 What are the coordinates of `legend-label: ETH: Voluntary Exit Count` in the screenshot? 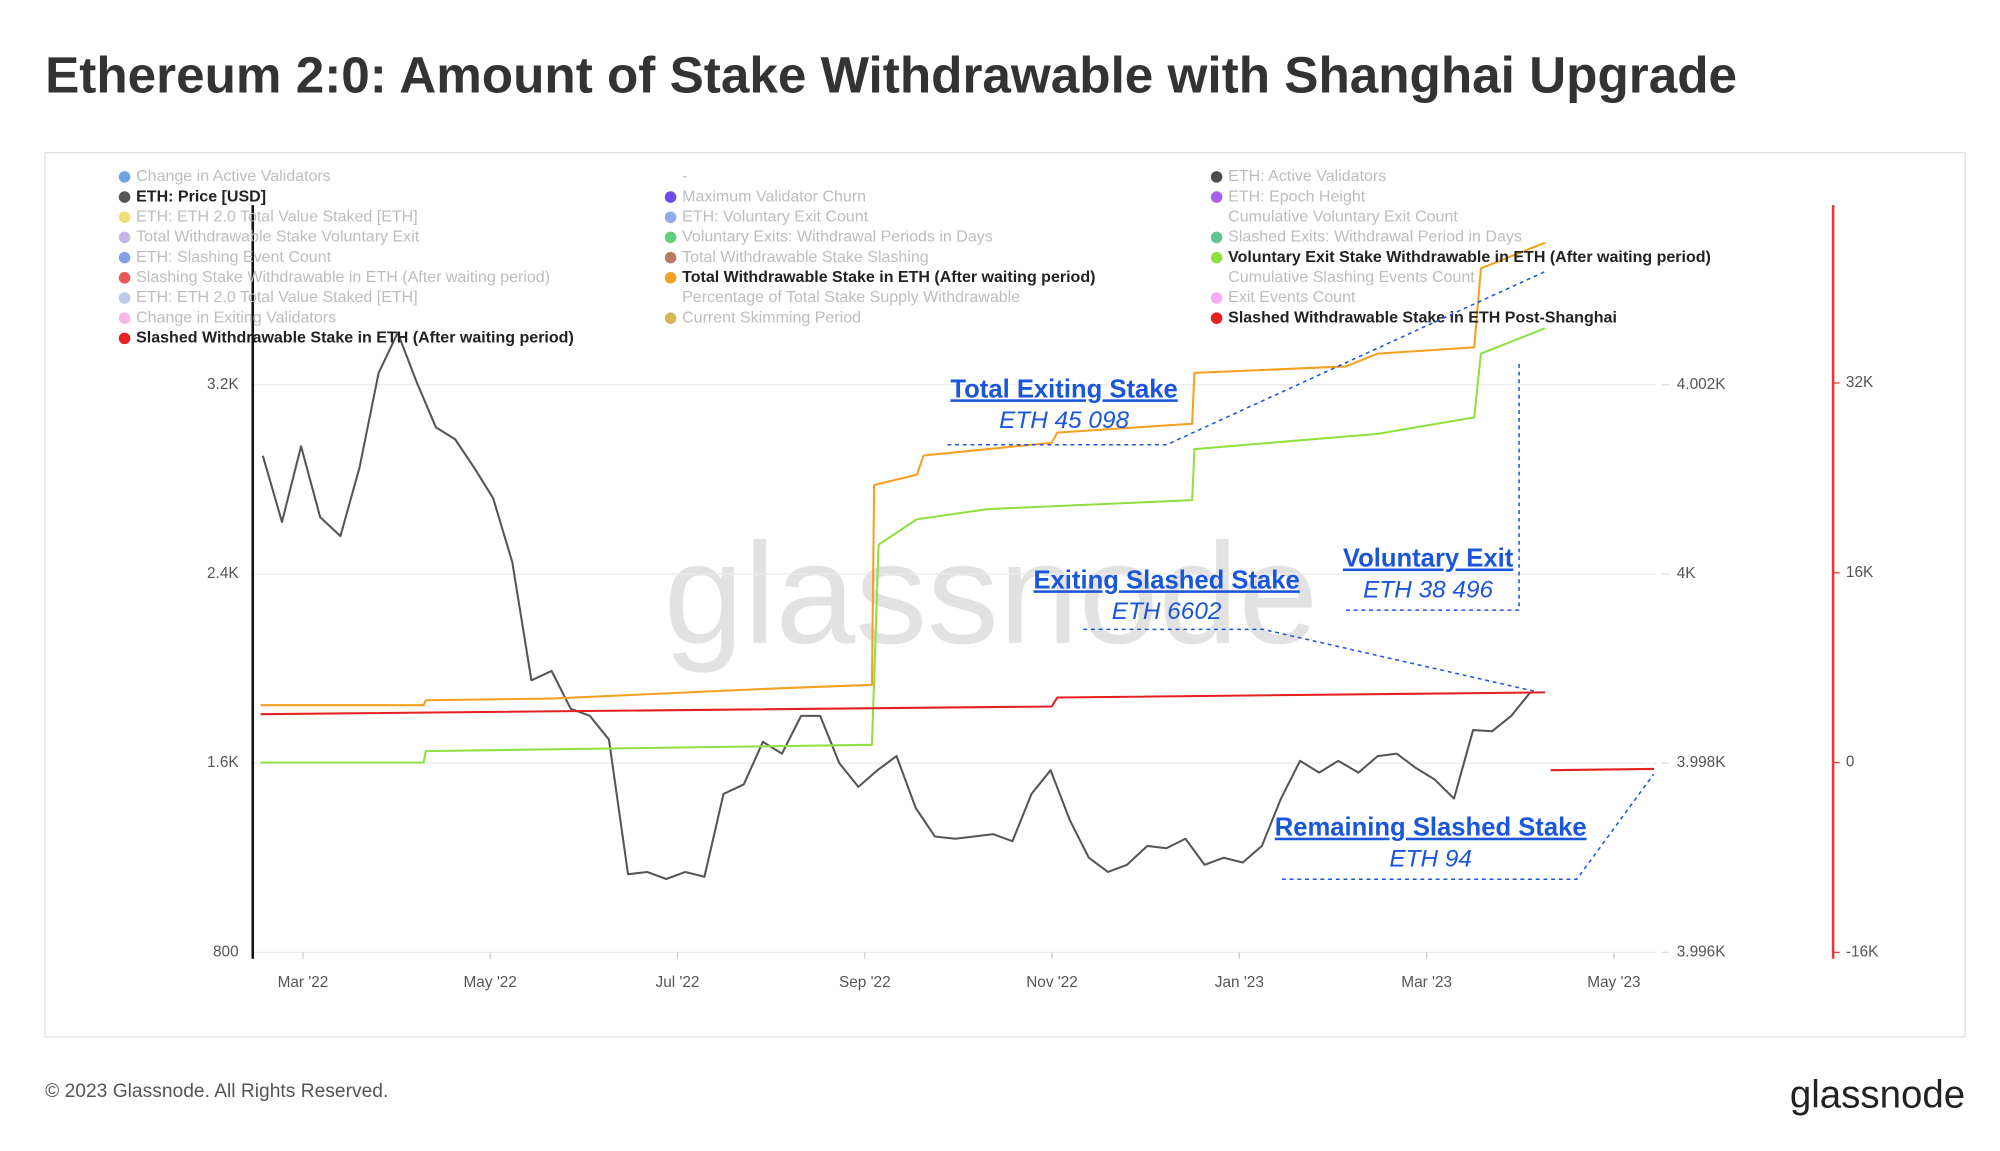 It's located at (775, 216).